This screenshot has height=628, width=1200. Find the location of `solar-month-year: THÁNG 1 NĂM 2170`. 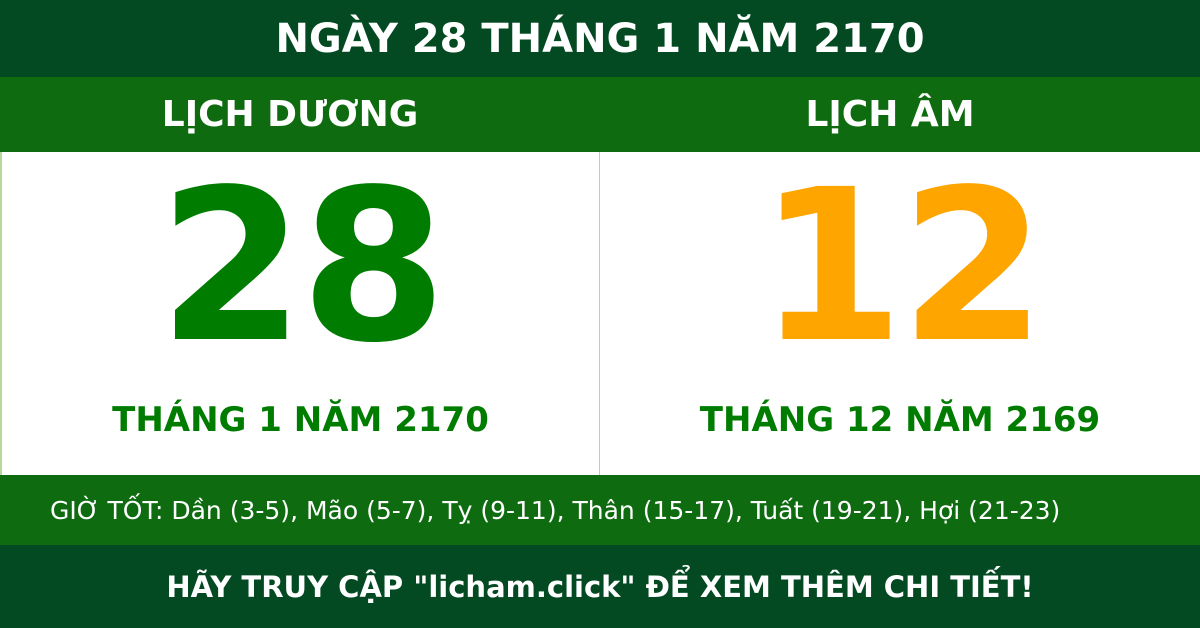

solar-month-year: THÁNG 1 NĂM 2170 is located at coordinates (300, 420).